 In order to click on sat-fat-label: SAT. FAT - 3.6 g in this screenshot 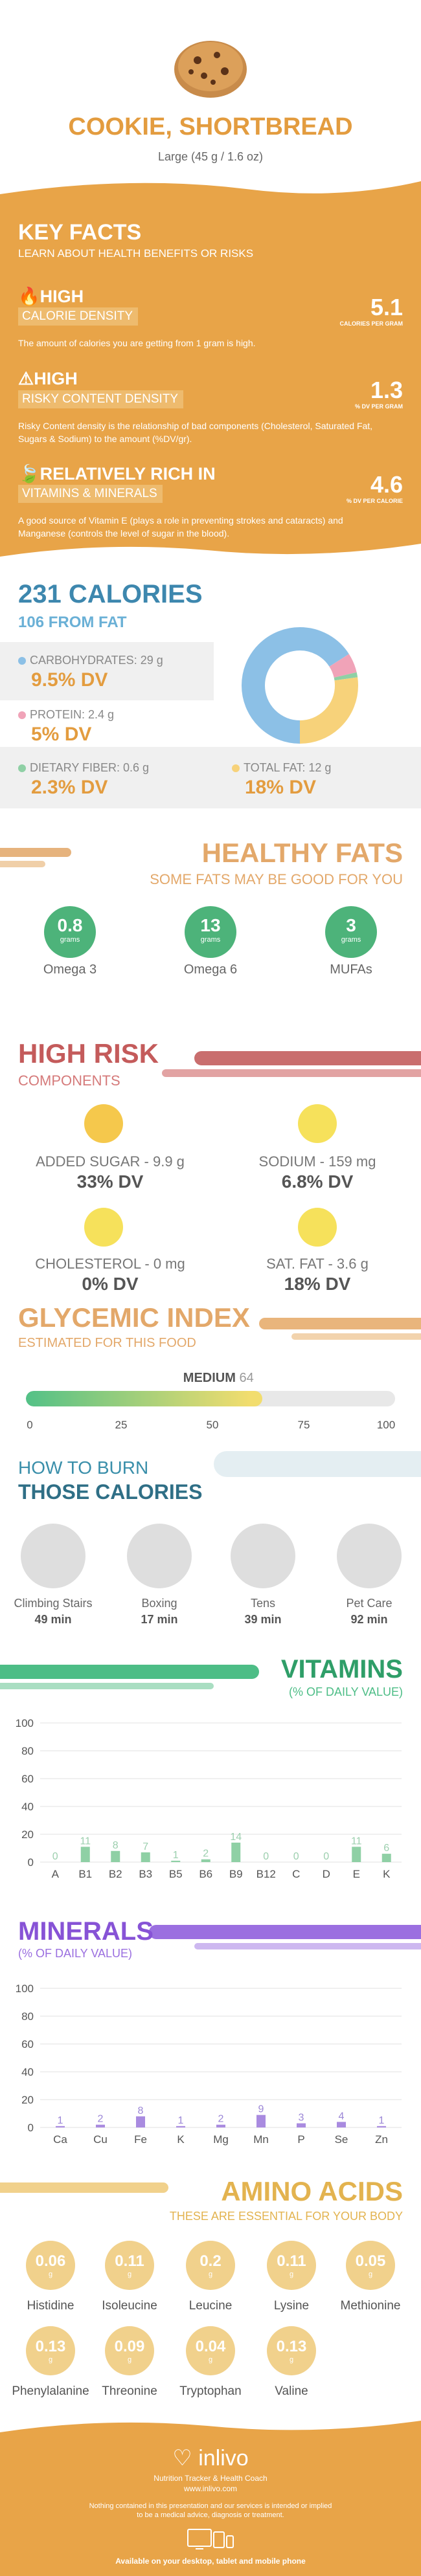, I will do `click(317, 1264)`.